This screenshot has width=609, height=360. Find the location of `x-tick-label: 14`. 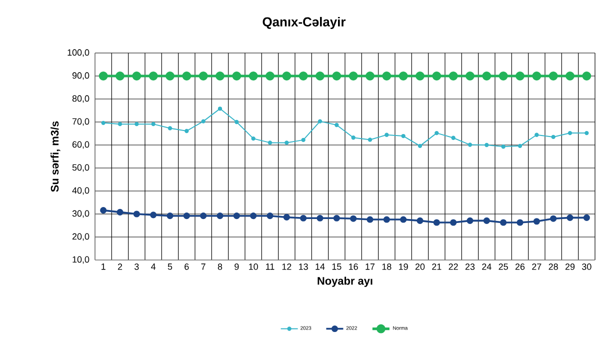

x-tick-label: 14 is located at coordinates (320, 267).